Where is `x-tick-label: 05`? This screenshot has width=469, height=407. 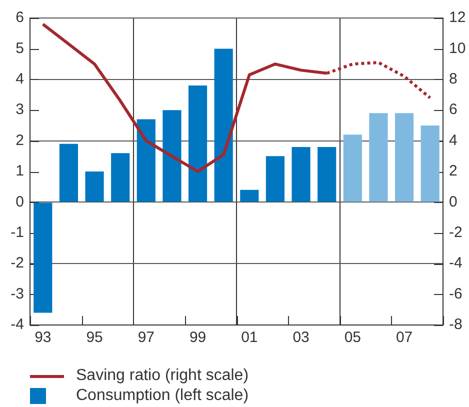 x-tick-label: 05 is located at coordinates (352, 337).